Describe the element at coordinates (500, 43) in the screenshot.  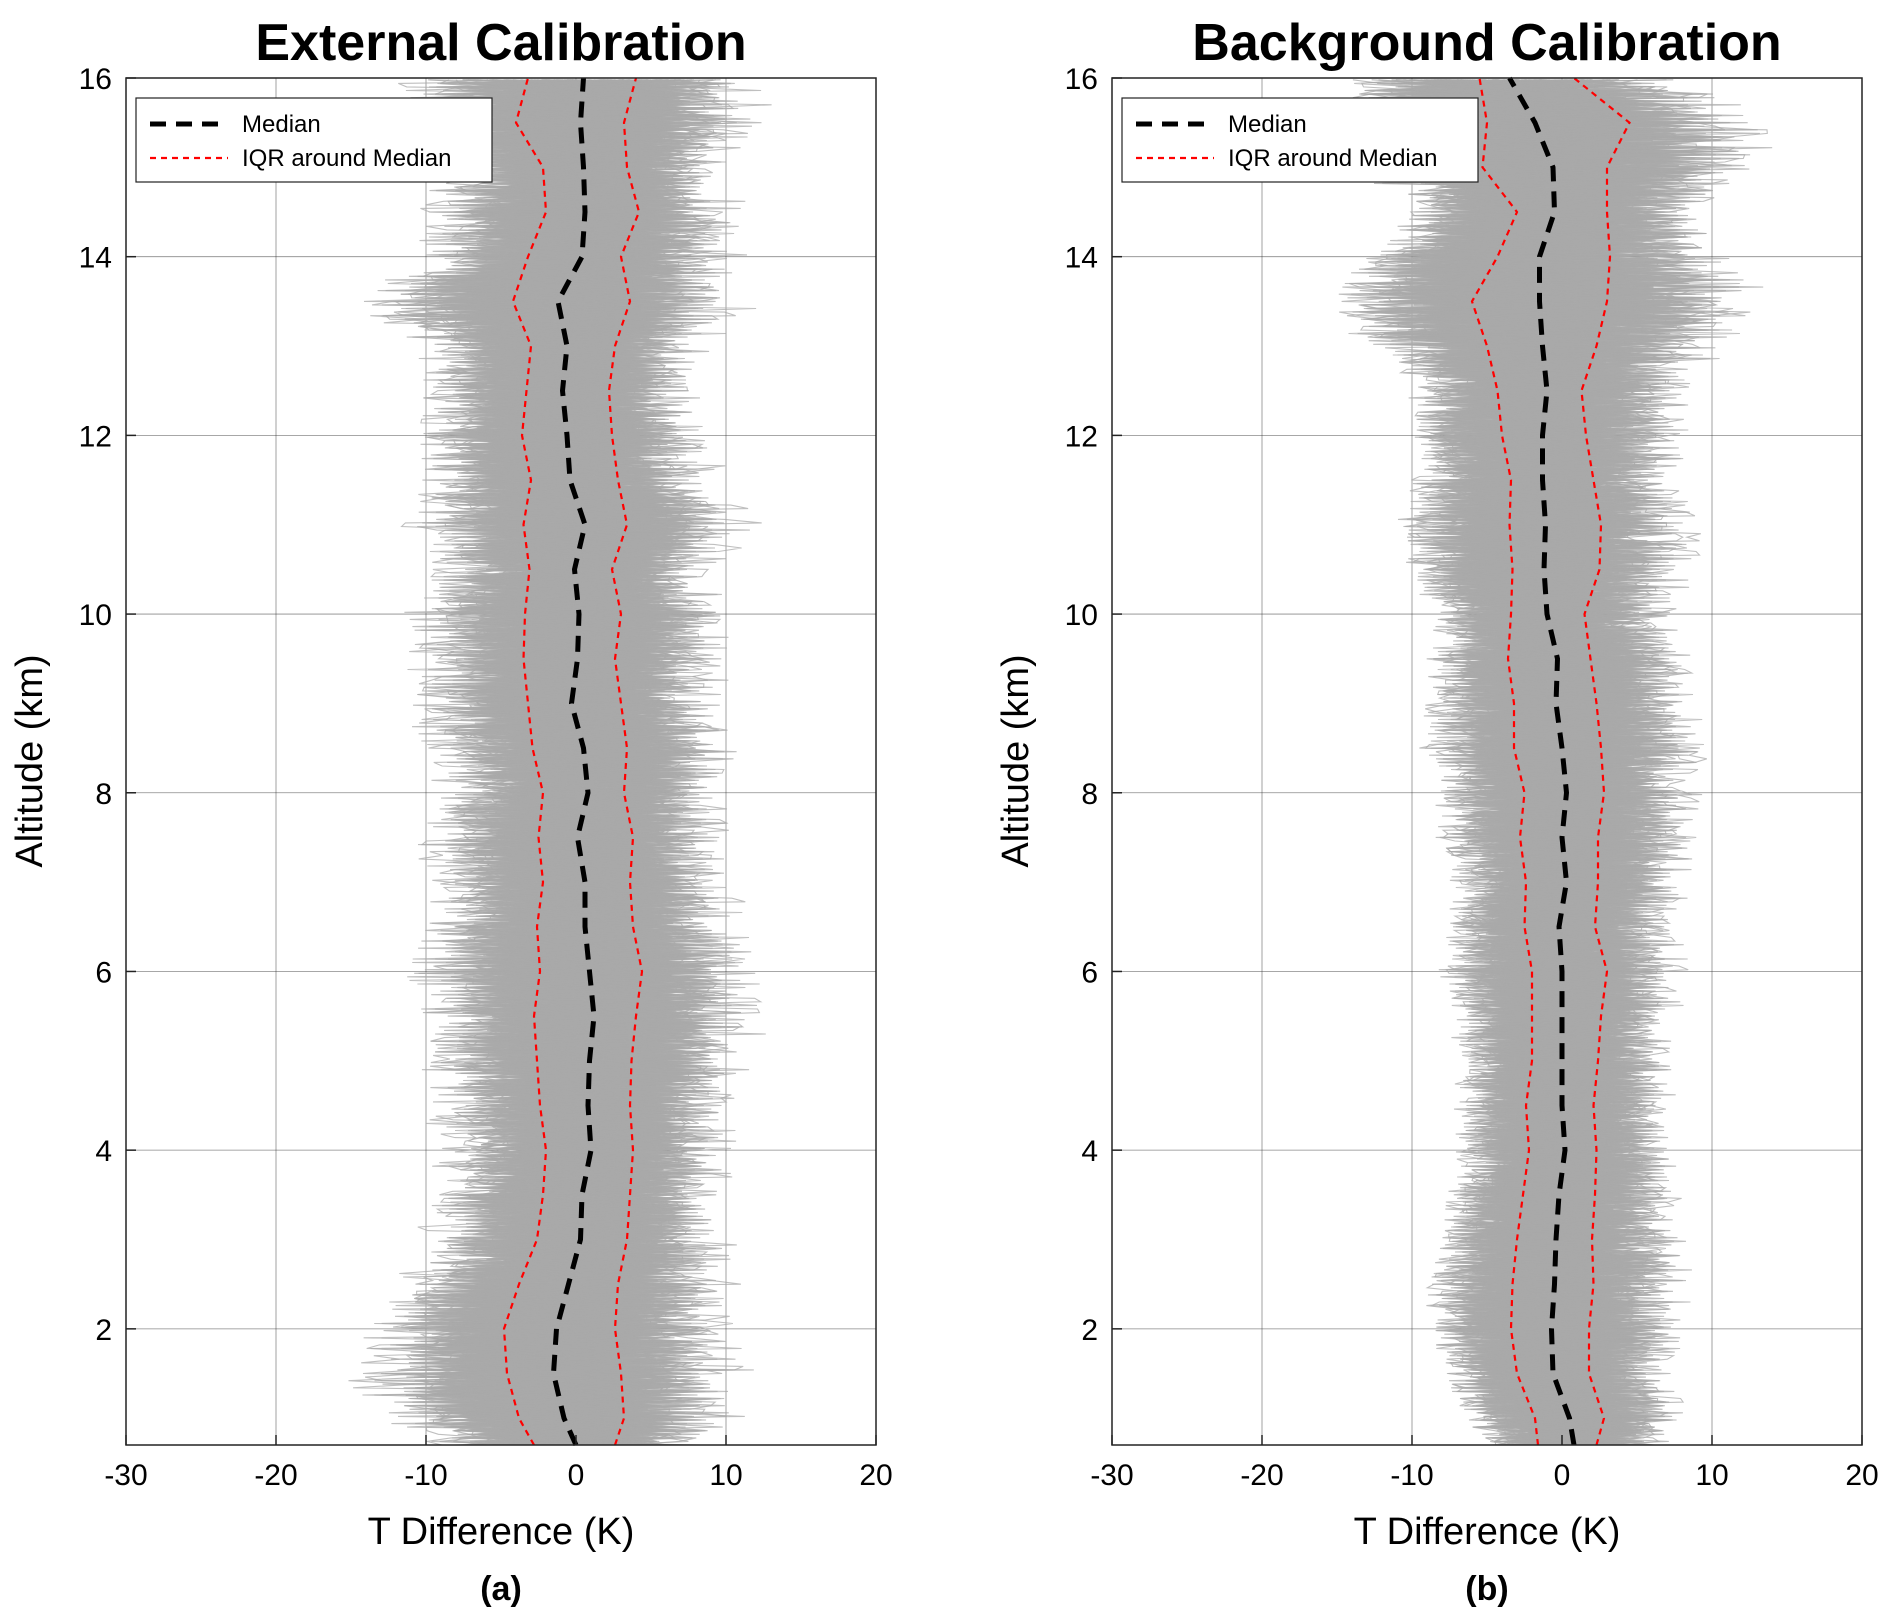
I see `chart-title: External Calibration` at that location.